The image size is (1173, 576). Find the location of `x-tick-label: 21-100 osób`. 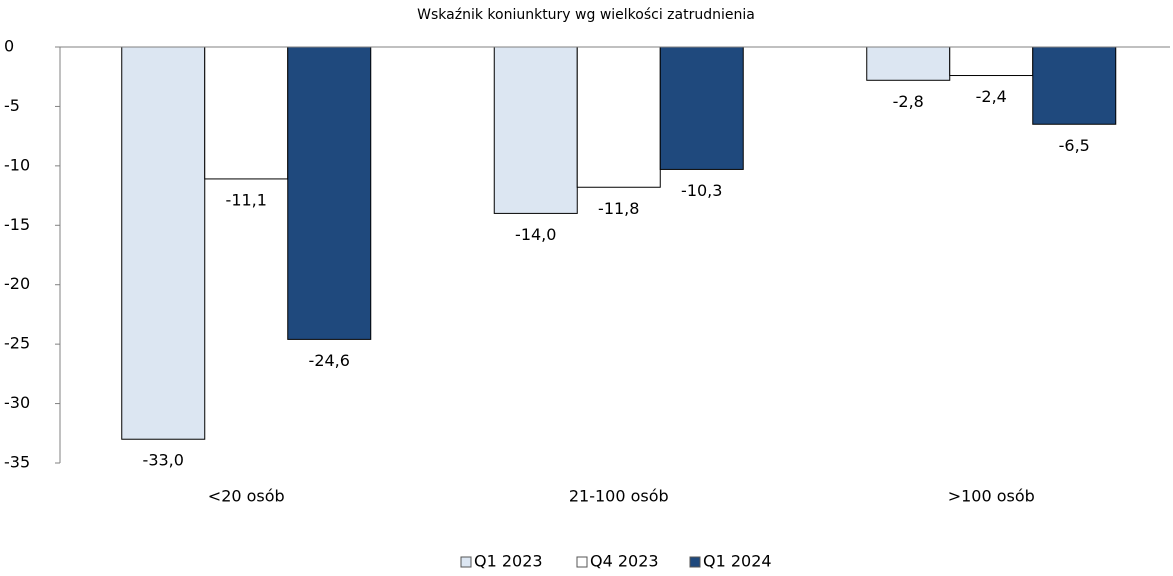

x-tick-label: 21-100 osób is located at coordinates (619, 496).